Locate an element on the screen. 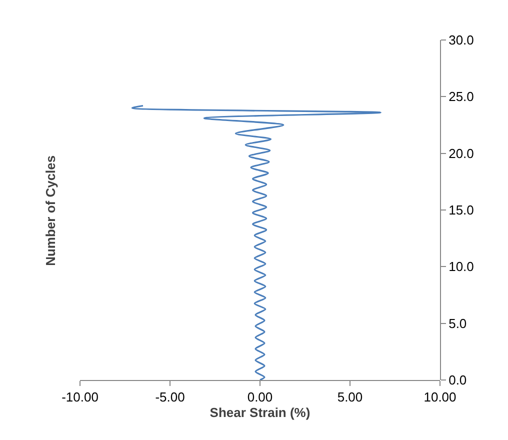 This screenshot has width=508, height=440. y-tick-label: 0.0 is located at coordinates (457, 380).